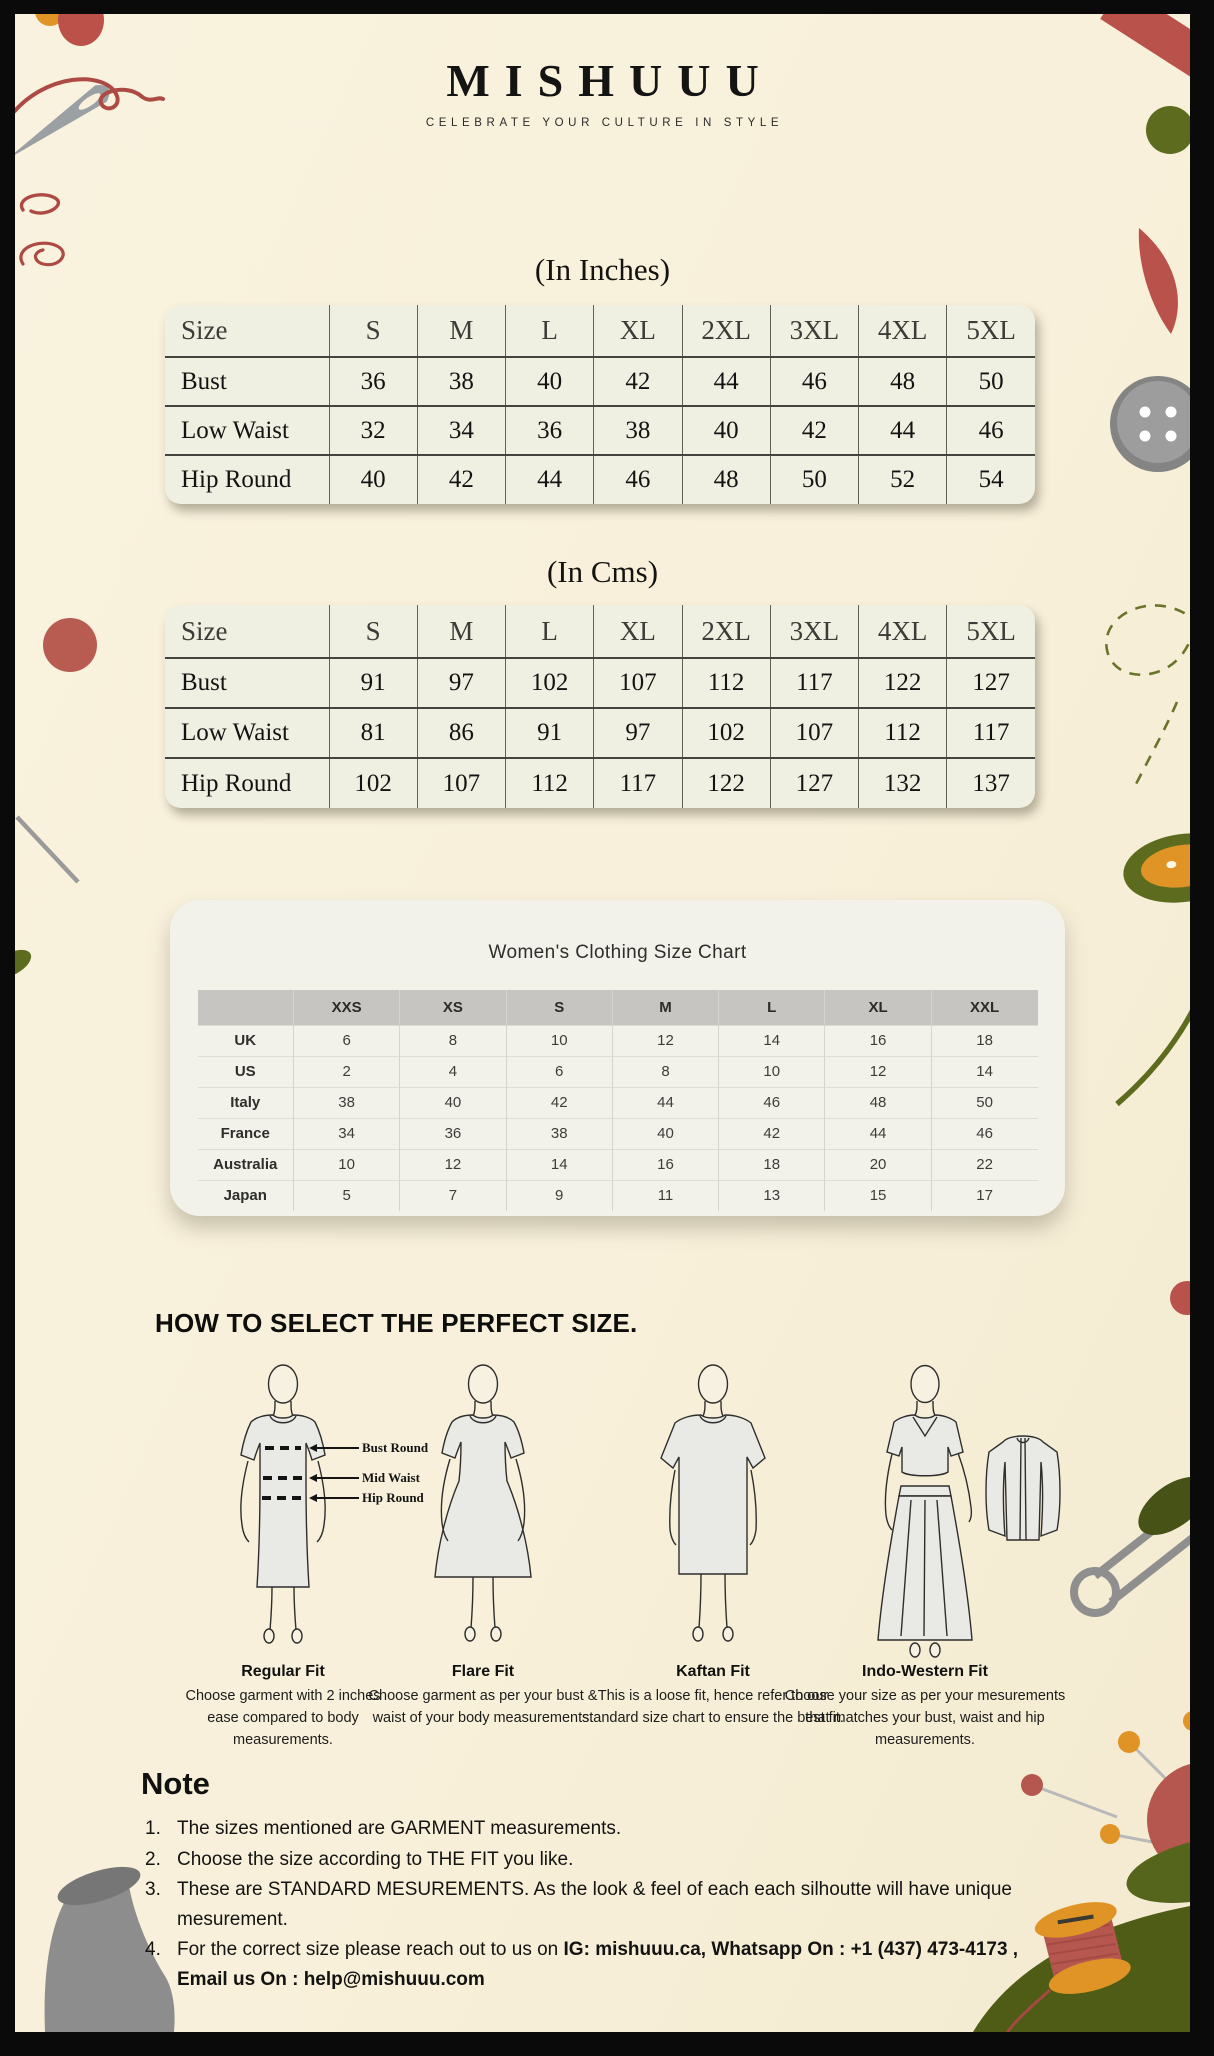 The width and height of the screenshot is (1214, 2056). Describe the element at coordinates (991, 630) in the screenshot. I see `column-header: 5XL` at that location.